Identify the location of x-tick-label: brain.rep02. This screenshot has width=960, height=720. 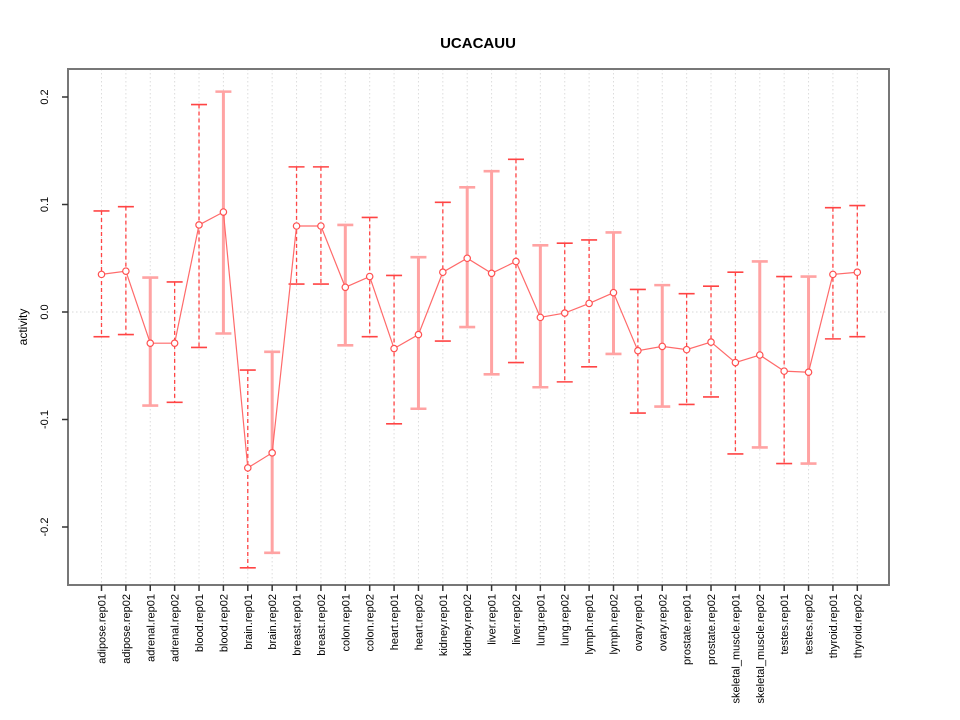
(273, 622).